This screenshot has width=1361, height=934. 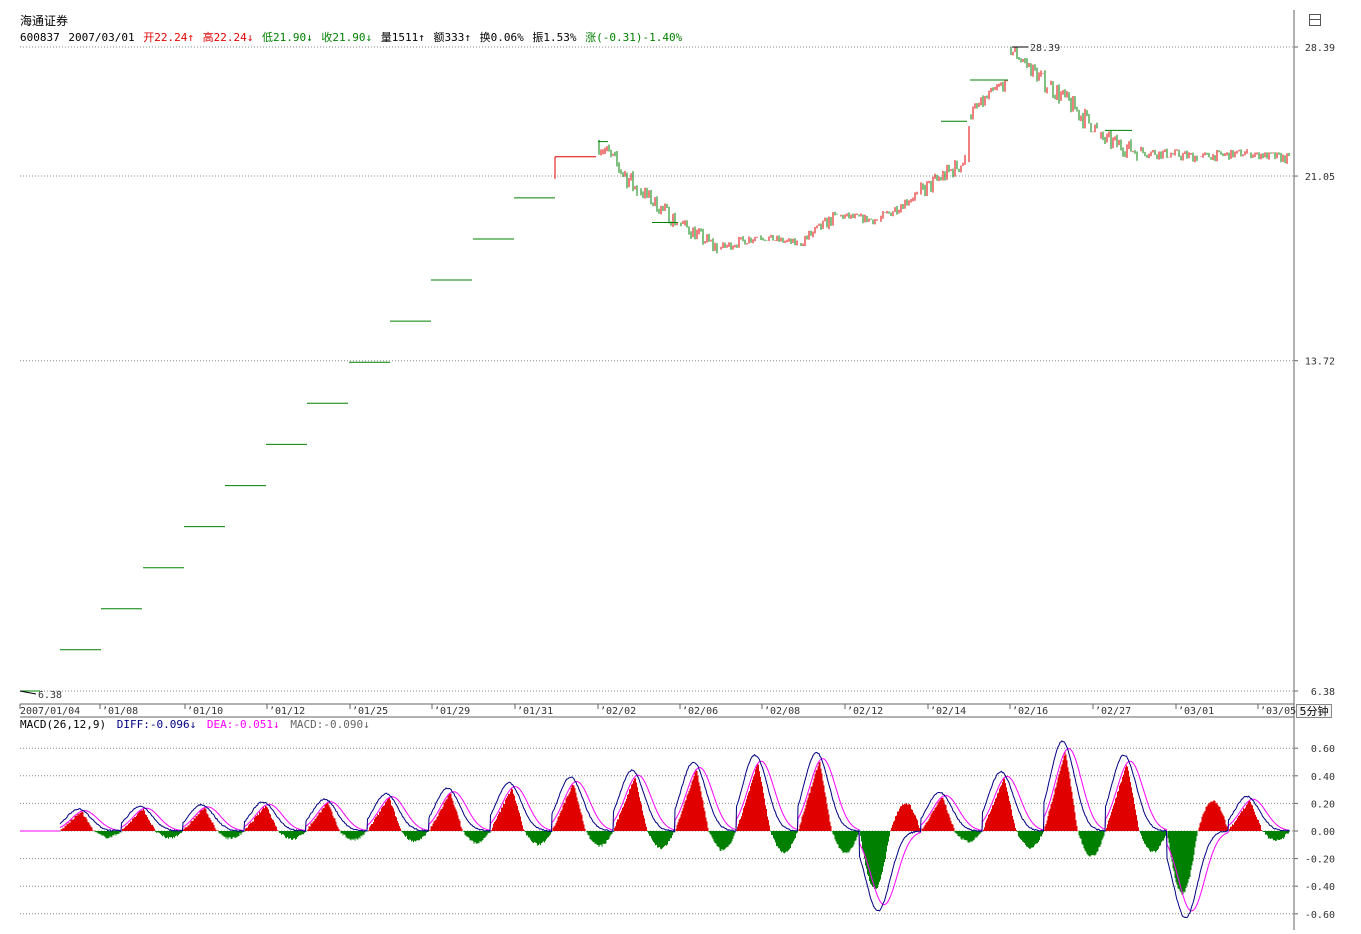 I want to click on volume: 量1511↑, so click(x=402, y=37).